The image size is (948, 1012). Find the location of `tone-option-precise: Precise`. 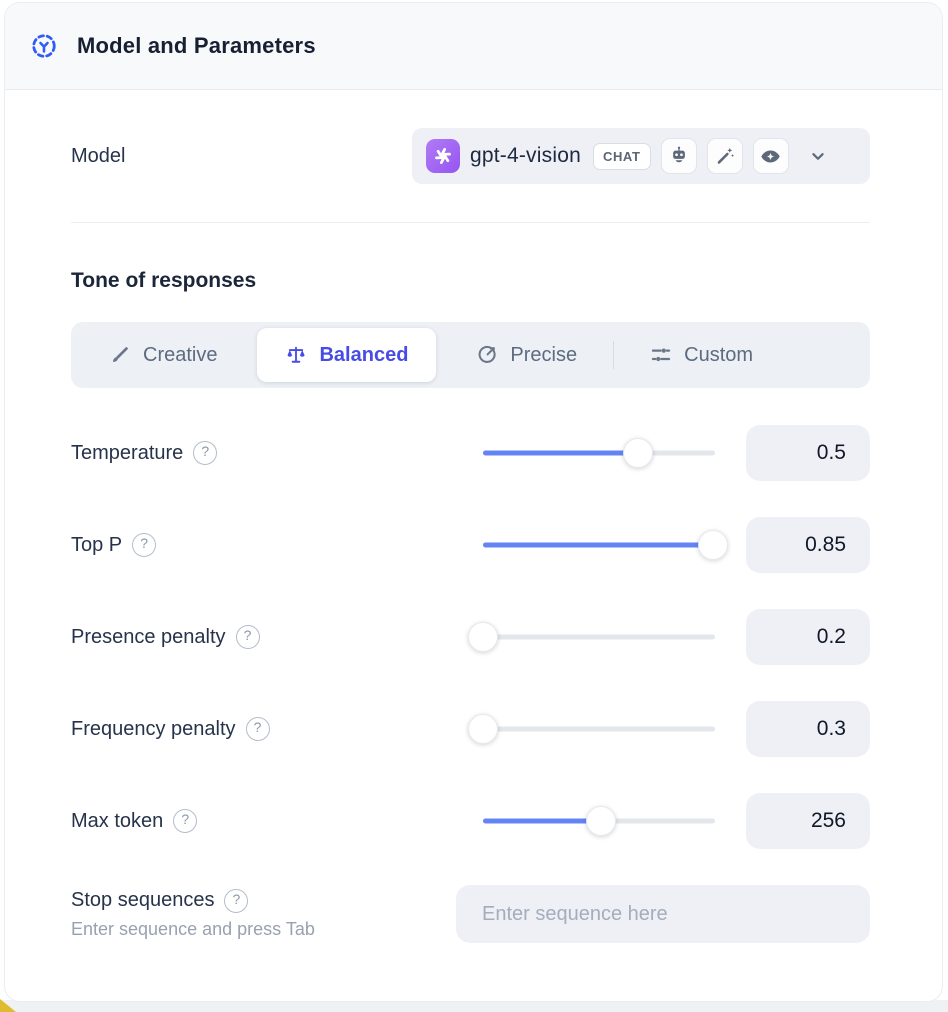

tone-option-precise: Precise is located at coordinates (526, 355).